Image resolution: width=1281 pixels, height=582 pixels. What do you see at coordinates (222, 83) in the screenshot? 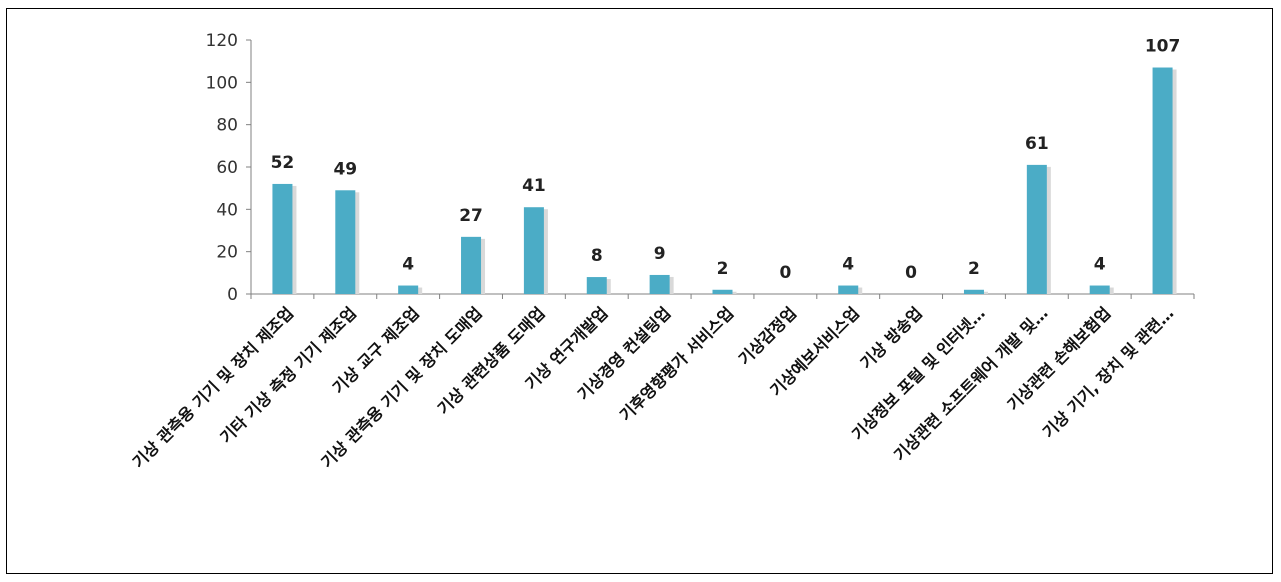
I see `y-tick-label: 100` at bounding box center [222, 83].